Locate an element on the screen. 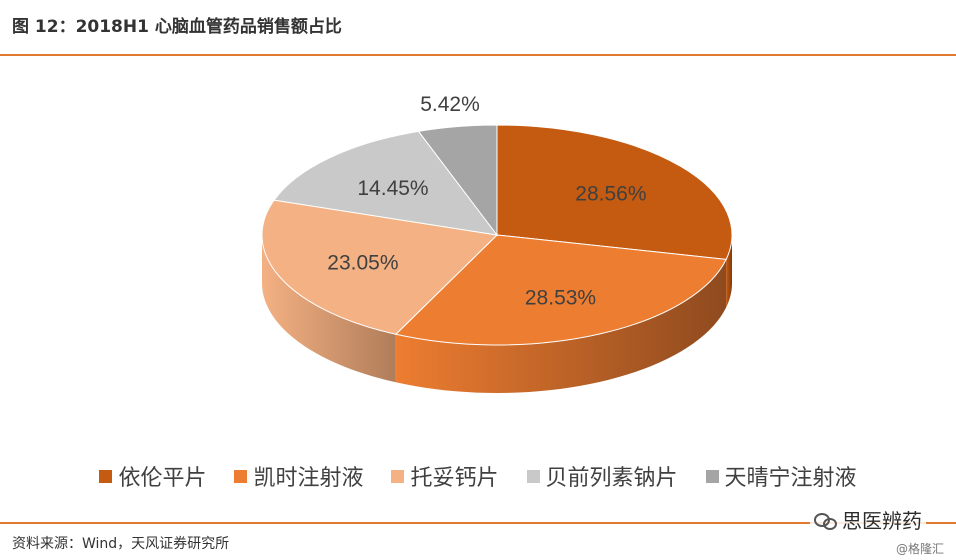 This screenshot has width=956, height=560. chart-legend: 依伦平片 凯时注射液 托妥钙片 贝前列素钠片 天晴宁注射液 is located at coordinates (478, 476).